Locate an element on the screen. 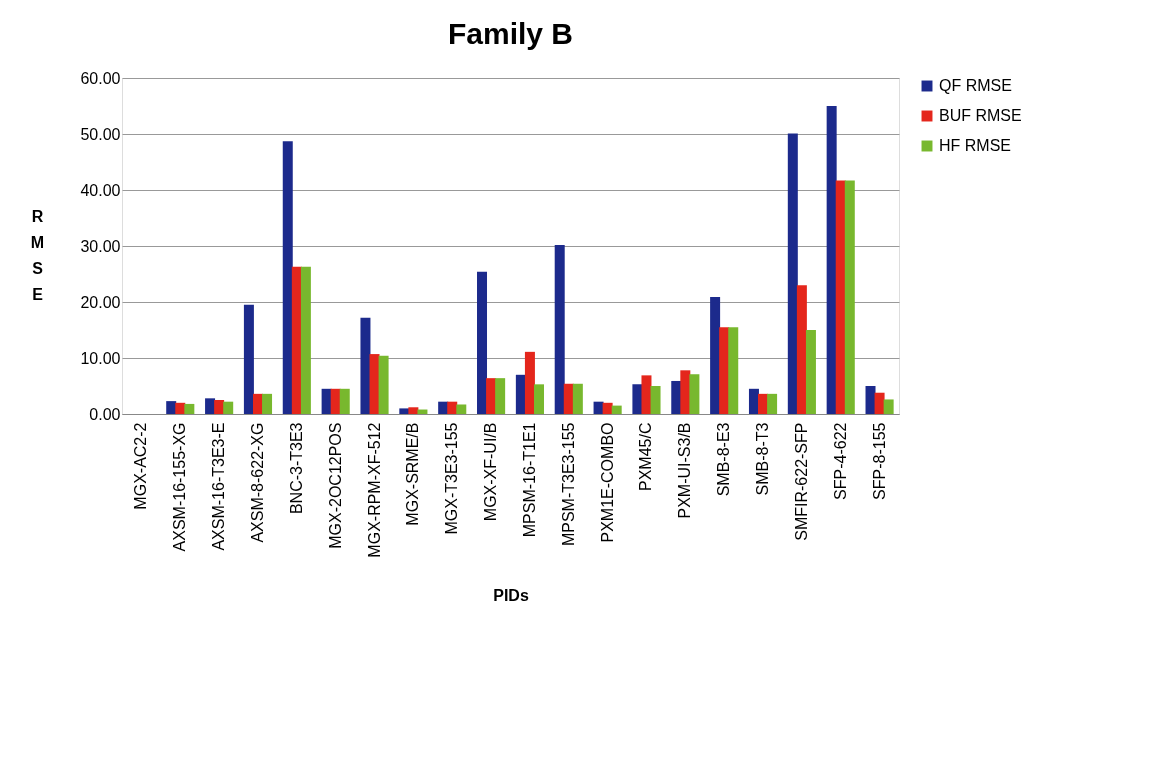 Image resolution: width=1154 pixels, height=763 pixels. x-tick-label: SMB-8-E3 is located at coordinates (724, 459).